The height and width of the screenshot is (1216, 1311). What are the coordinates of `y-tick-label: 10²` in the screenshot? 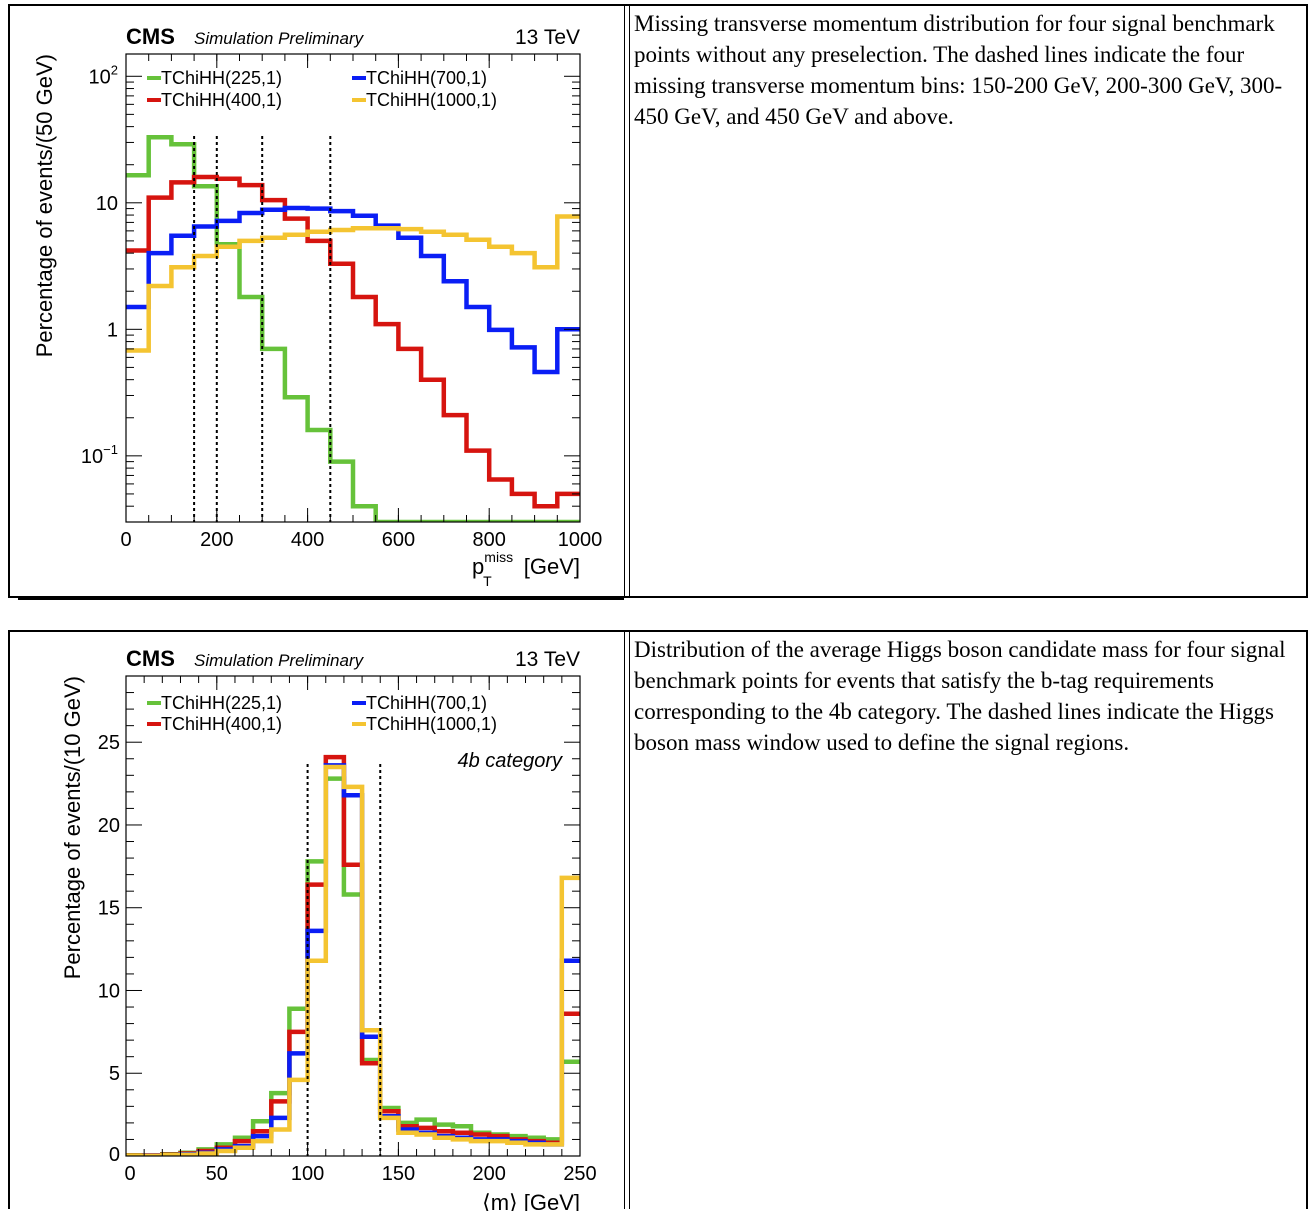 It's located at (103, 75).